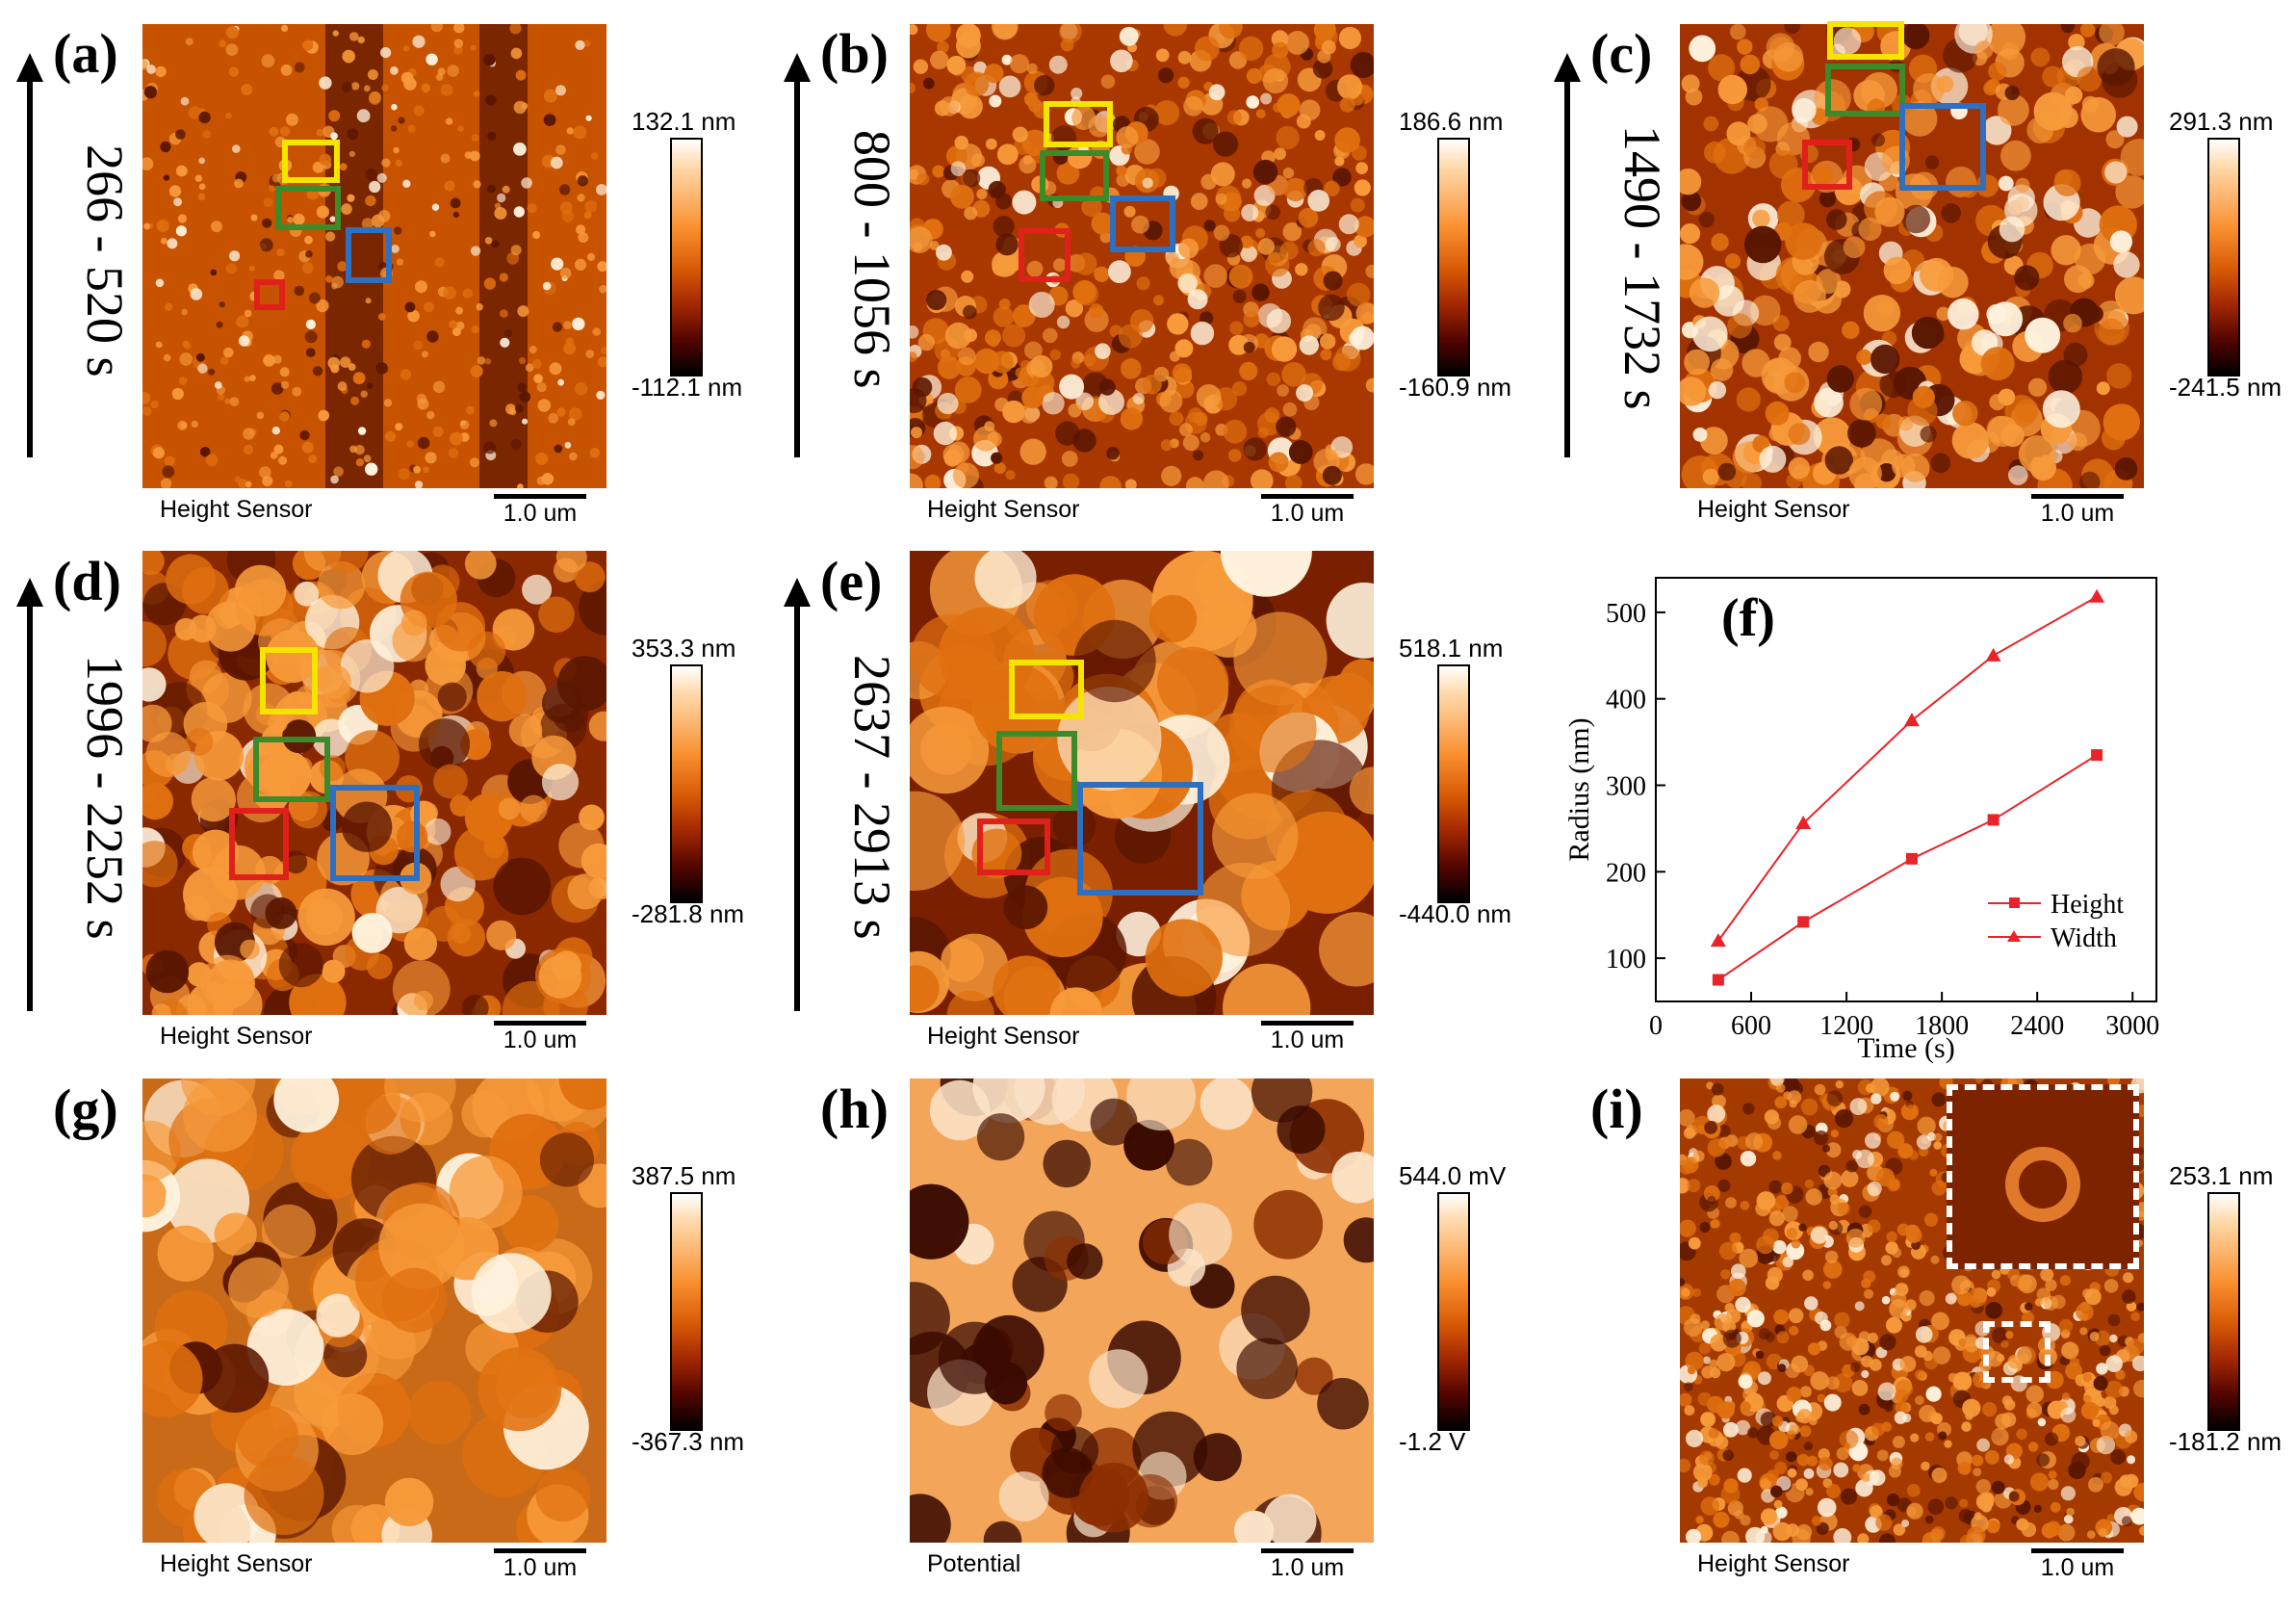 This screenshot has width=2296, height=1611. I want to click on chart-series, so click(1907, 787).